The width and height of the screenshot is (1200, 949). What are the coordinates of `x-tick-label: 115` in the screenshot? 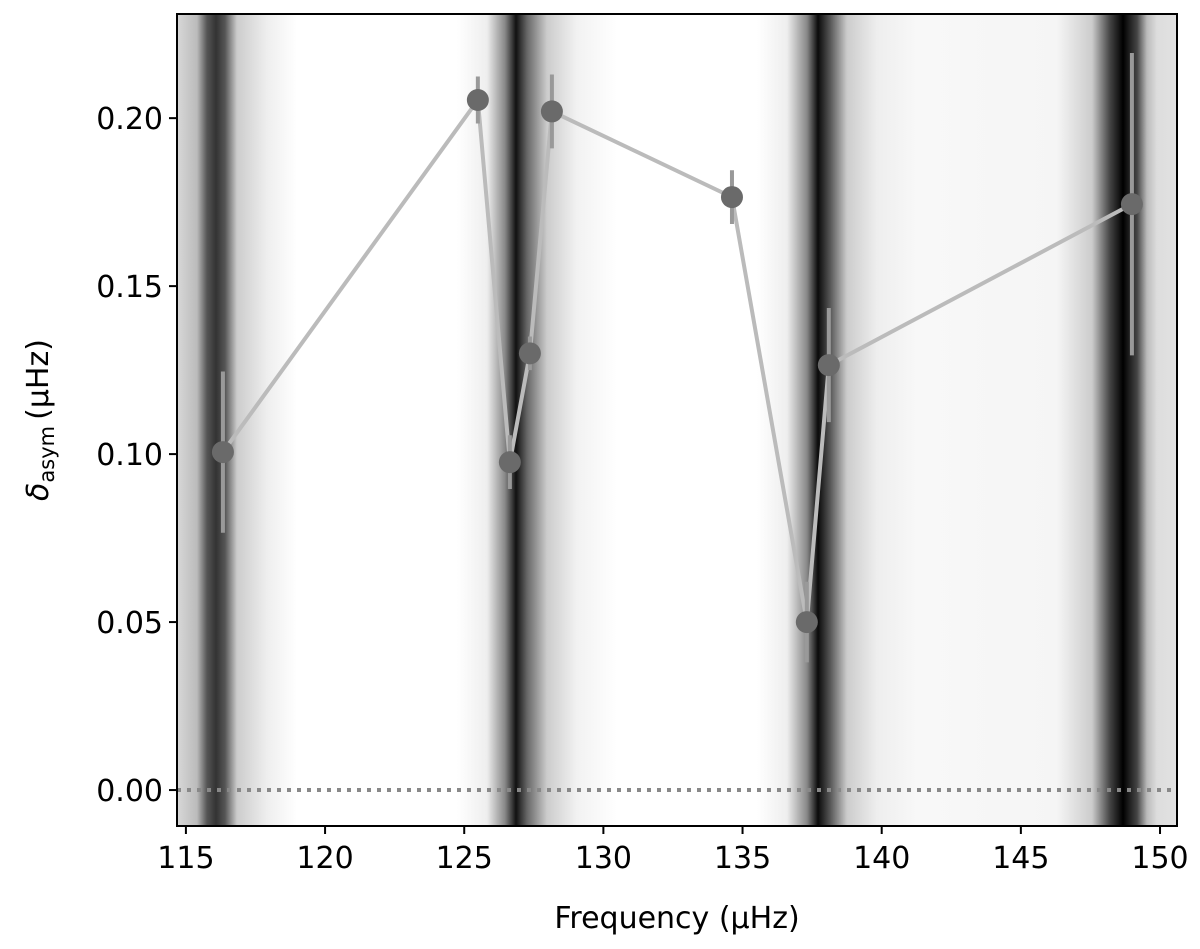 It's located at (185, 858).